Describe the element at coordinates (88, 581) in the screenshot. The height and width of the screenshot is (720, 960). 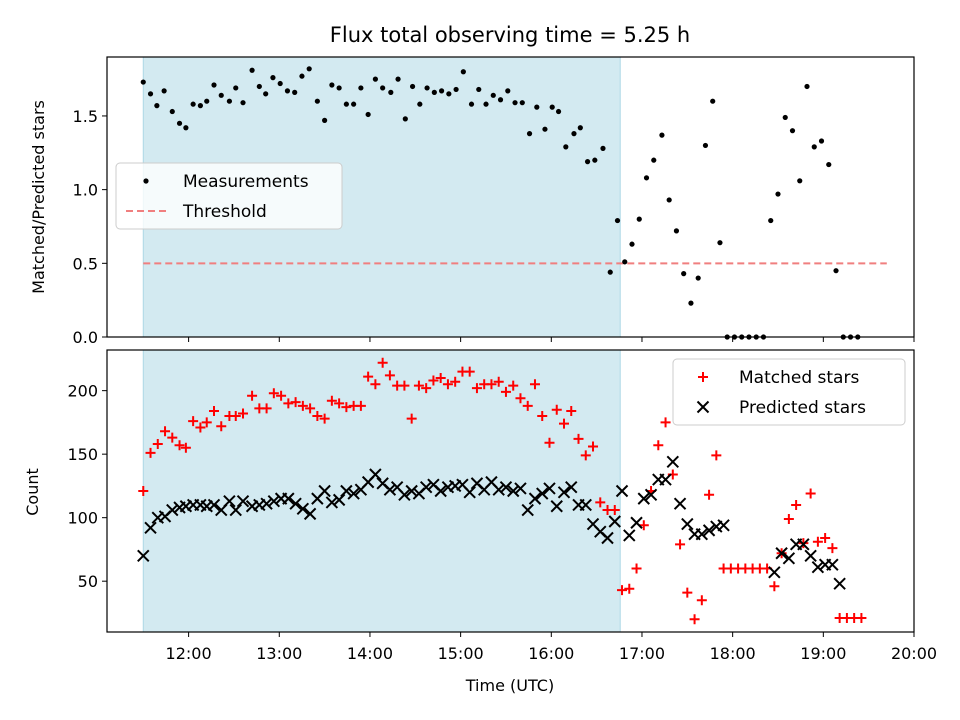
I see `y-tick-label: 50` at that location.